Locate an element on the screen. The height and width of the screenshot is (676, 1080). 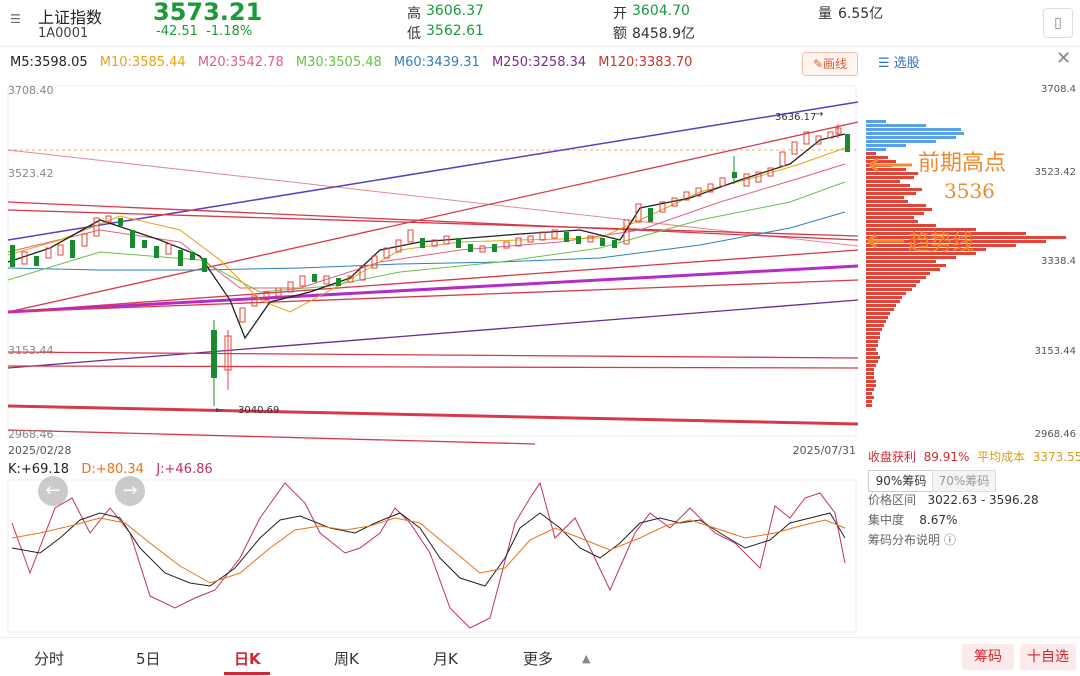
high-arrow: → is located at coordinates (819, 114).